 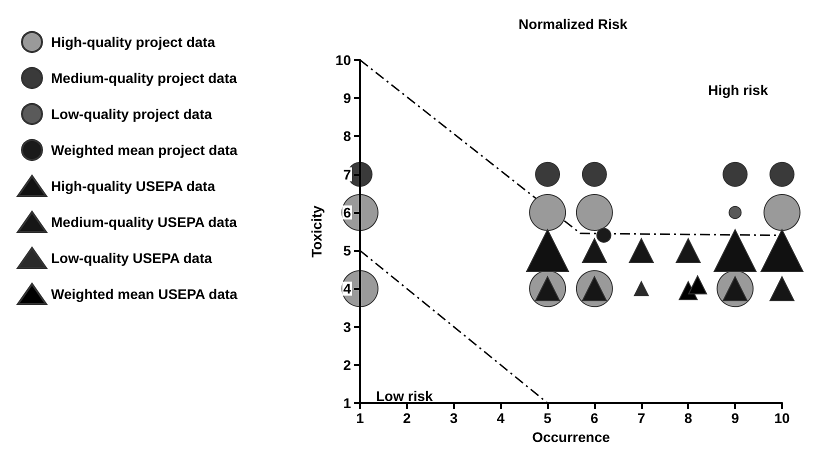 What do you see at coordinates (347, 250) in the screenshot?
I see `y-tick-label: 5` at bounding box center [347, 250].